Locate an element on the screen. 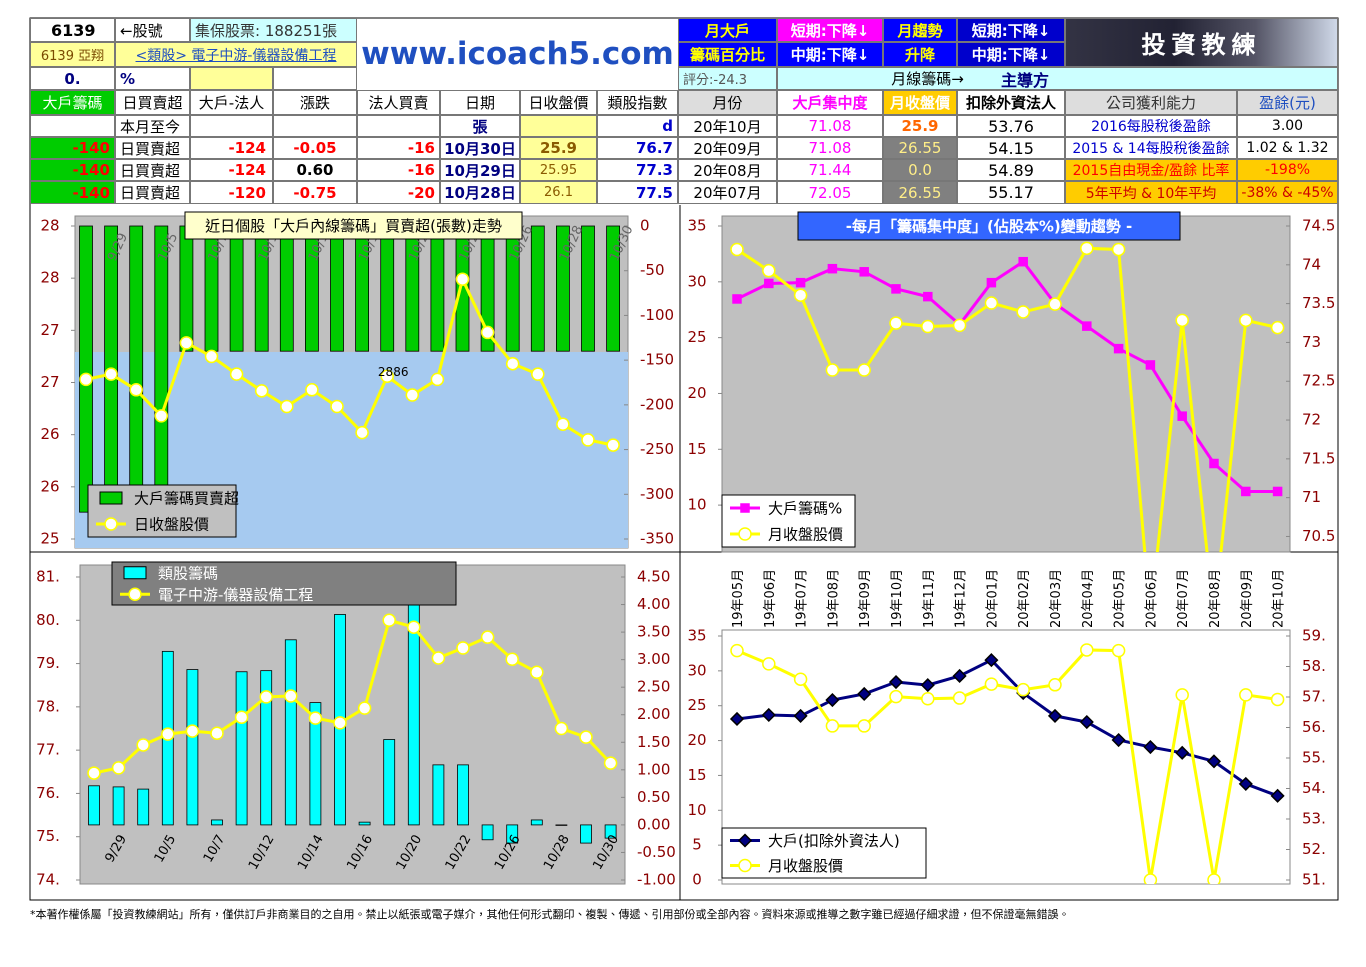 The width and height of the screenshot is (1366, 967). cell: -16 is located at coordinates (398, 170).